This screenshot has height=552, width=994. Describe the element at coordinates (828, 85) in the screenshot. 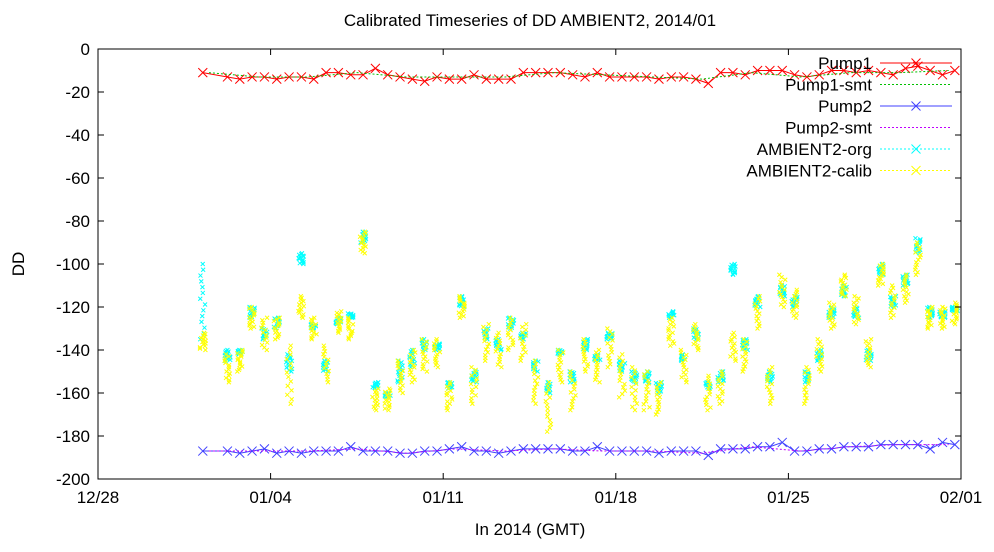

I see `legend-label: Pump1-smt` at that location.